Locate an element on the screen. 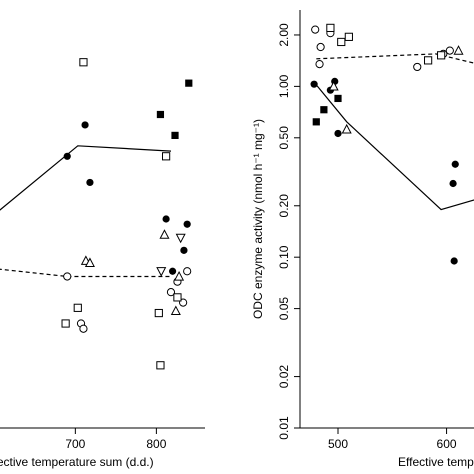  x-tick-label: 500 is located at coordinates (338, 444).